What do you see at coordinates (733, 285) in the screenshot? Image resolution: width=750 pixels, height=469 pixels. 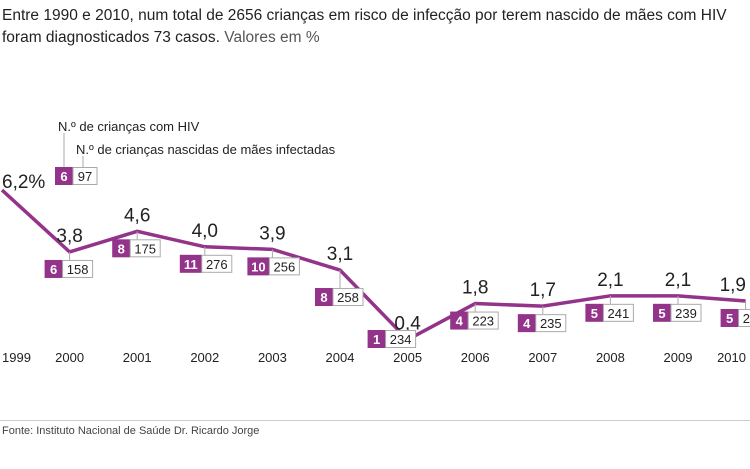 I see `value-label: 1,9` at bounding box center [733, 285].